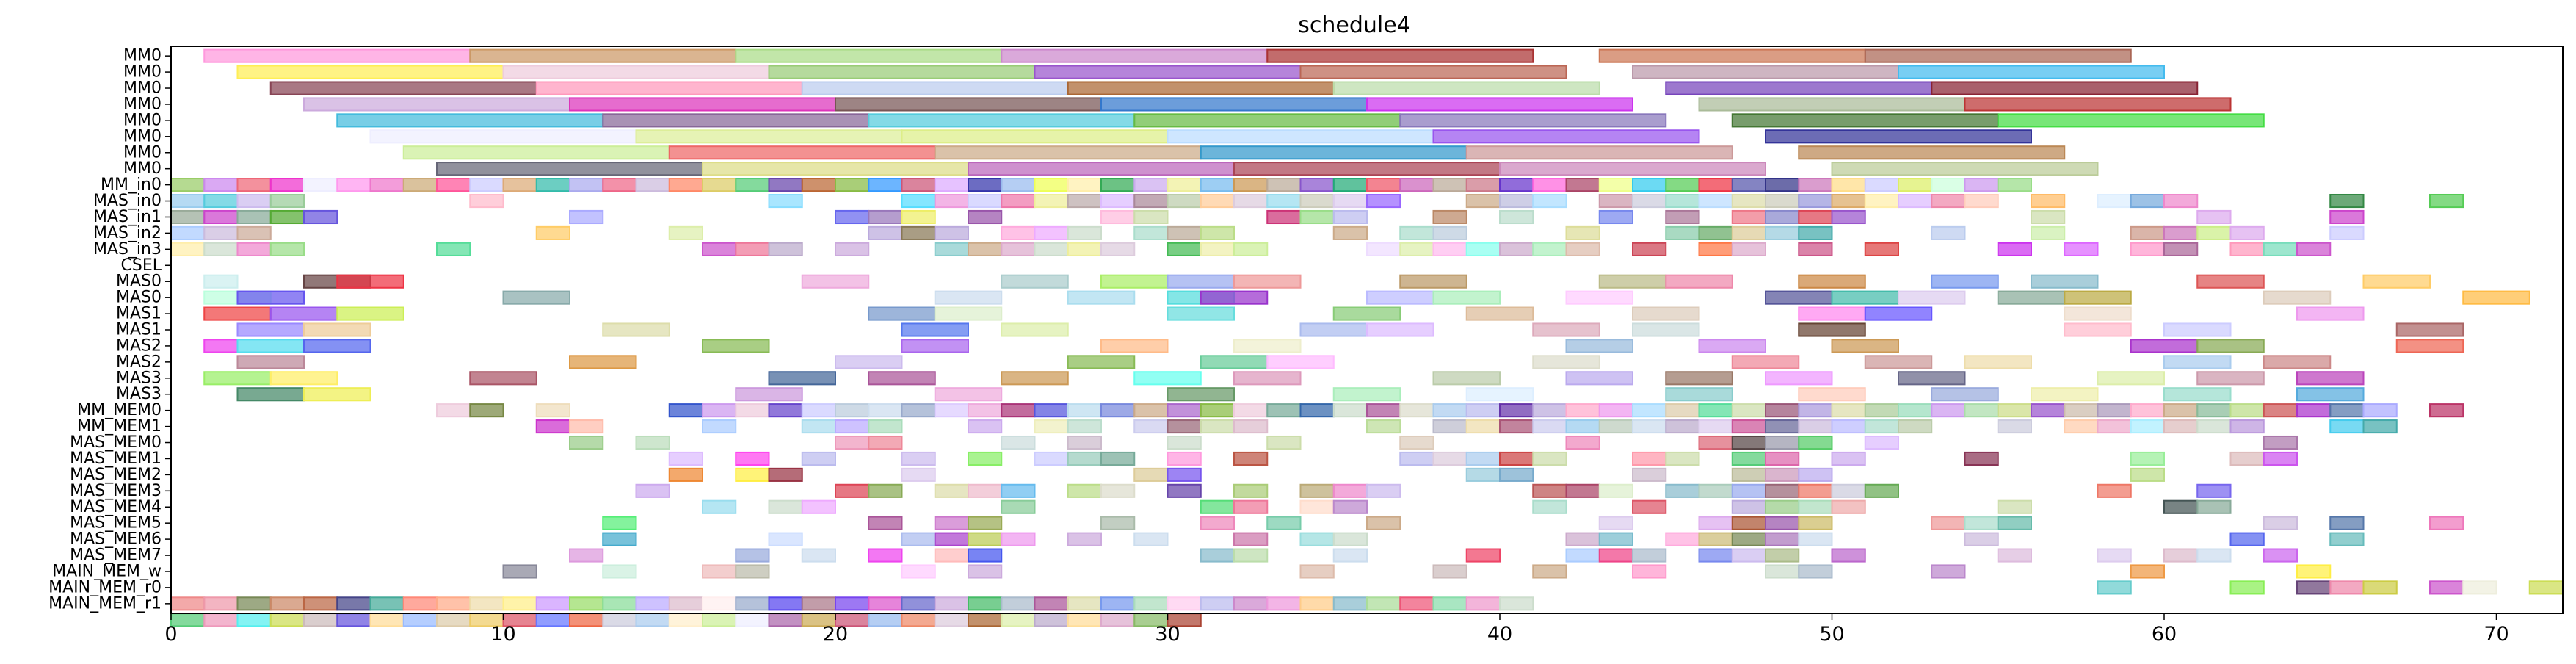  What do you see at coordinates (116, 491) in the screenshot?
I see `y-tick-label: MAS_MEM3` at bounding box center [116, 491].